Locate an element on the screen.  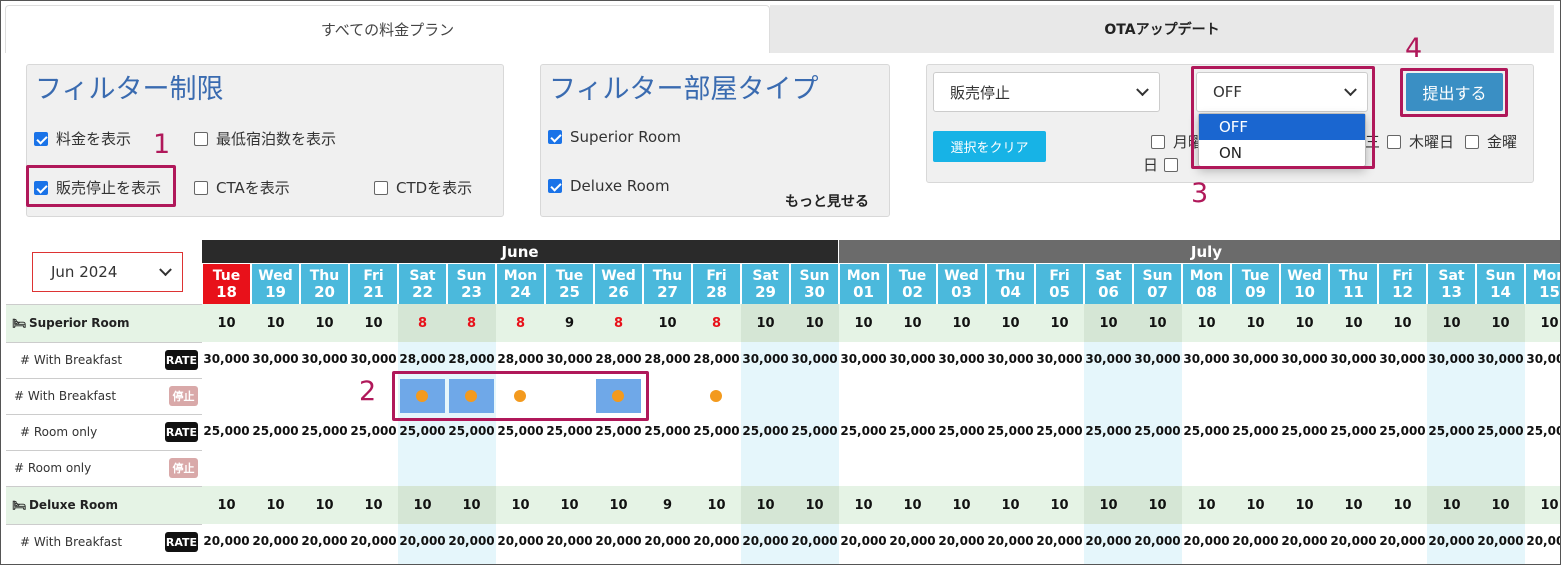
tab-all-rate-plans: すべての料金プラン is located at coordinates (387, 29).